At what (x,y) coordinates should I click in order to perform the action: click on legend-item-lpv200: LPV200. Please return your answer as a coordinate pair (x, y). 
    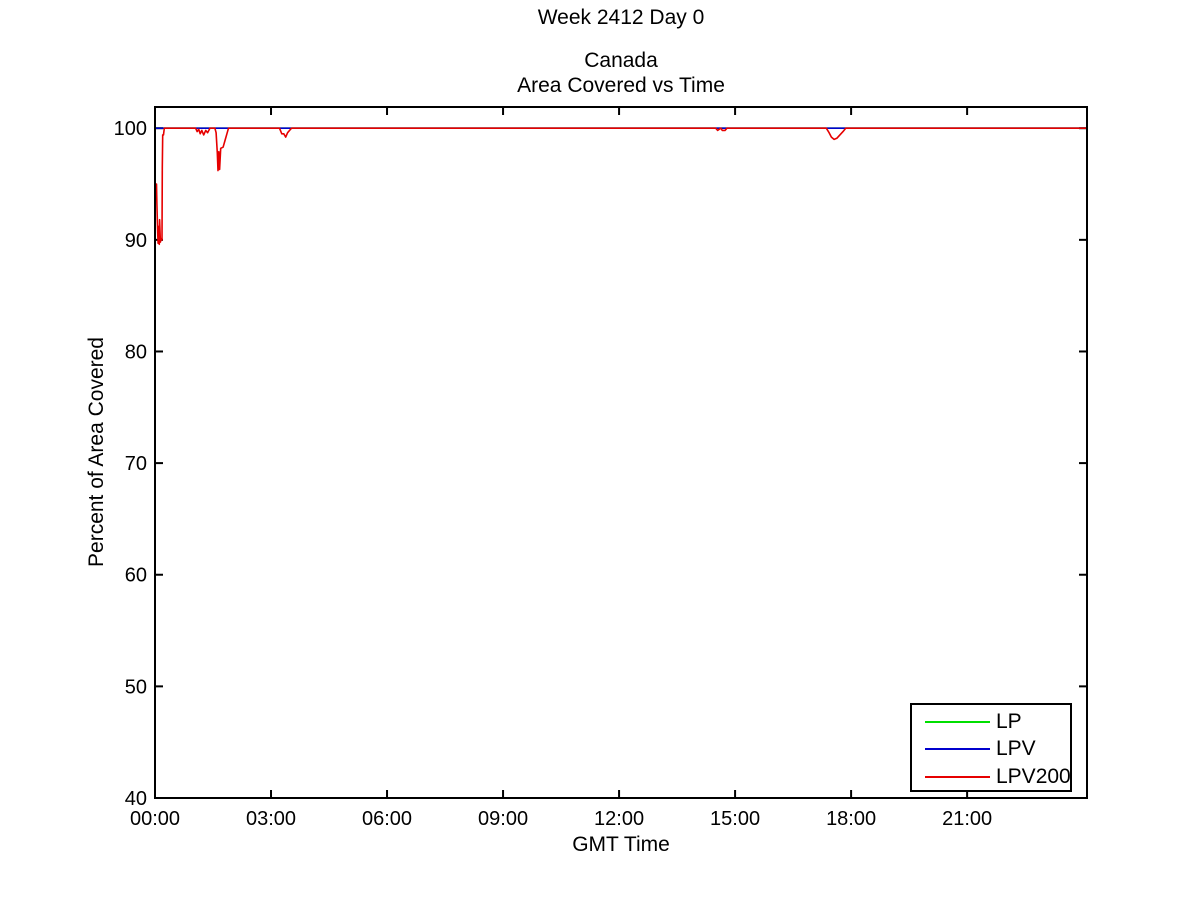
    Looking at the image, I should click on (991, 777).